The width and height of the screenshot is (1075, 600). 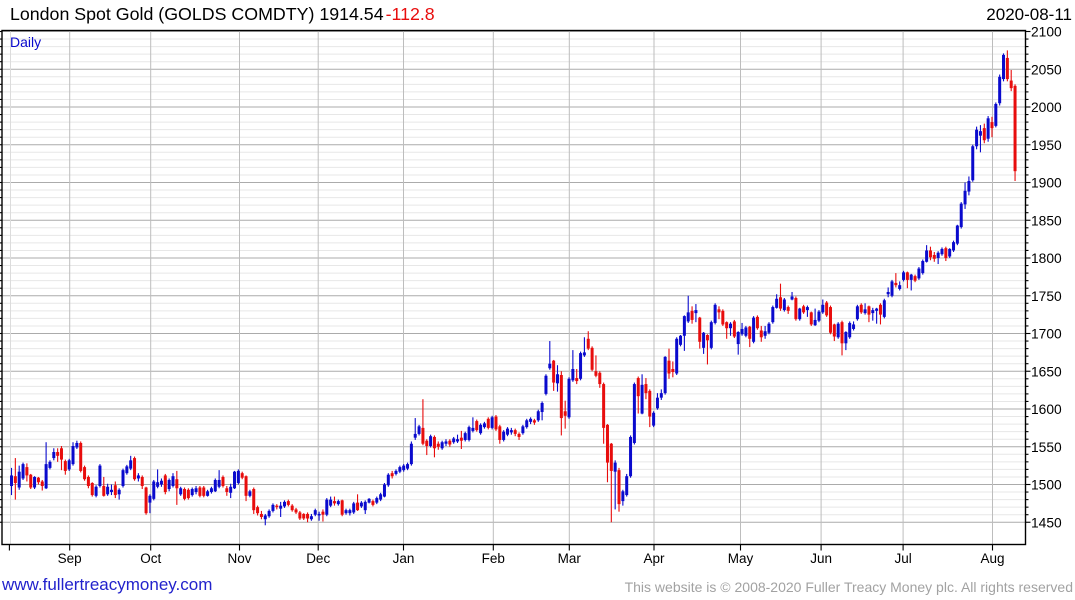 I want to click on svg-text: Jun, so click(x=821, y=558).